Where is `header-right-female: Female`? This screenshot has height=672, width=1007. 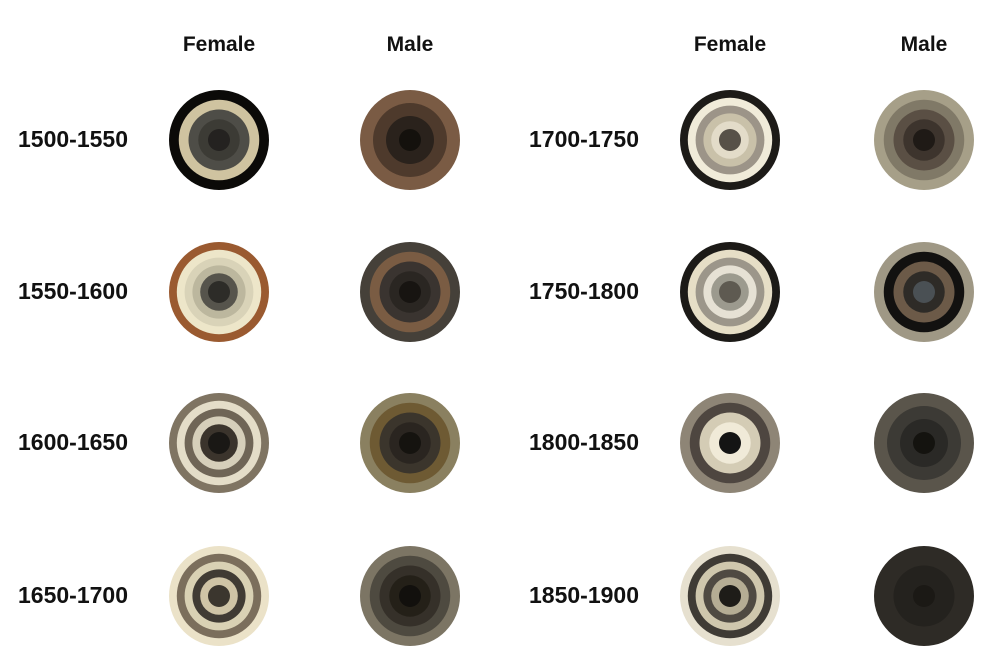
header-right-female: Female is located at coordinates (730, 44).